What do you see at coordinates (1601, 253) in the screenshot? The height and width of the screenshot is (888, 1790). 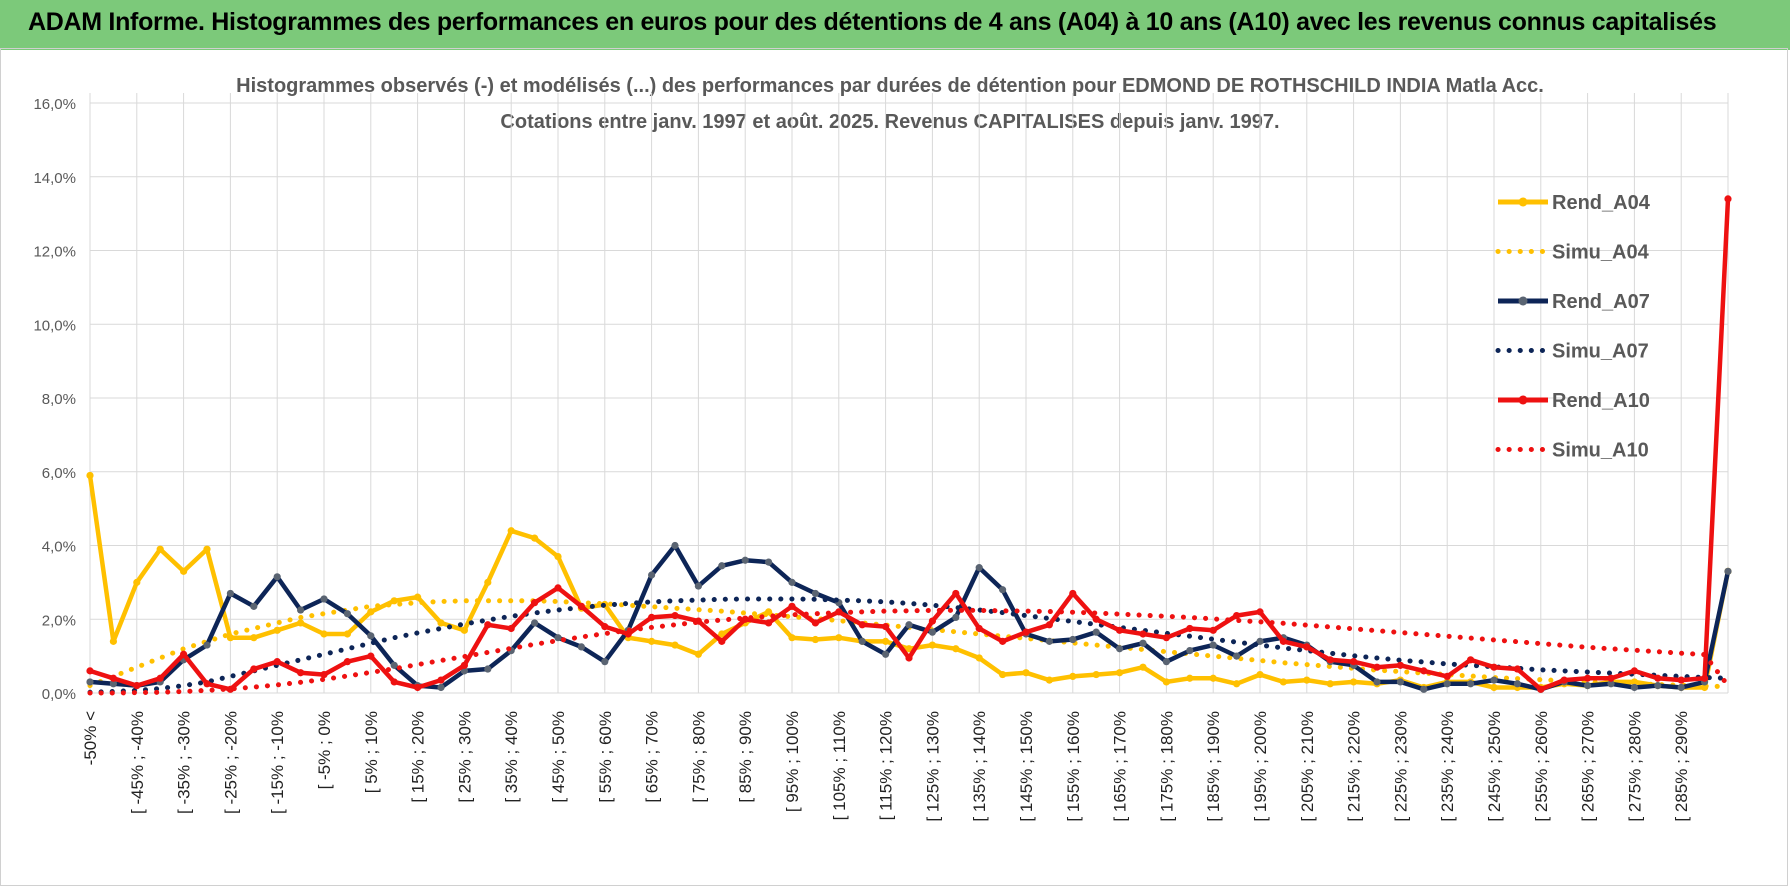 I see `legend-label-simu-a04: Simu_A04` at bounding box center [1601, 253].